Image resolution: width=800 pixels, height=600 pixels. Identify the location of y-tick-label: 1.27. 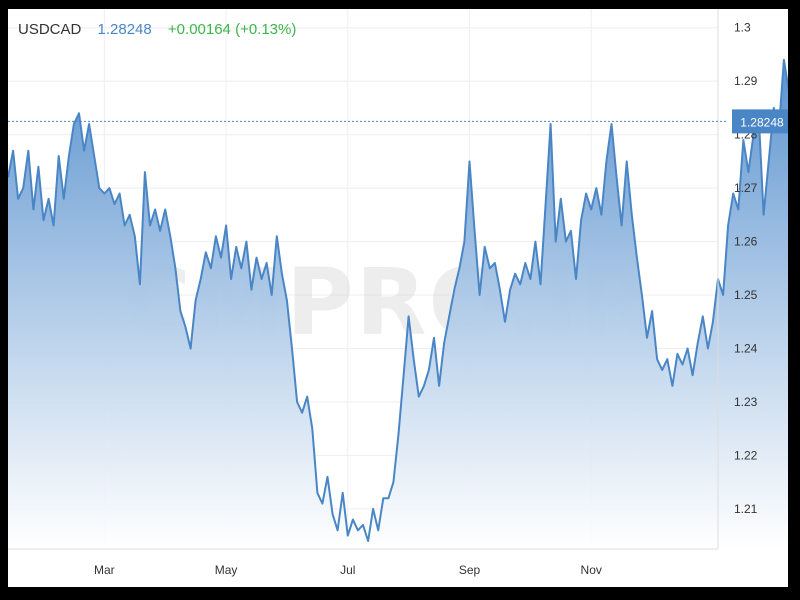
(746, 188).